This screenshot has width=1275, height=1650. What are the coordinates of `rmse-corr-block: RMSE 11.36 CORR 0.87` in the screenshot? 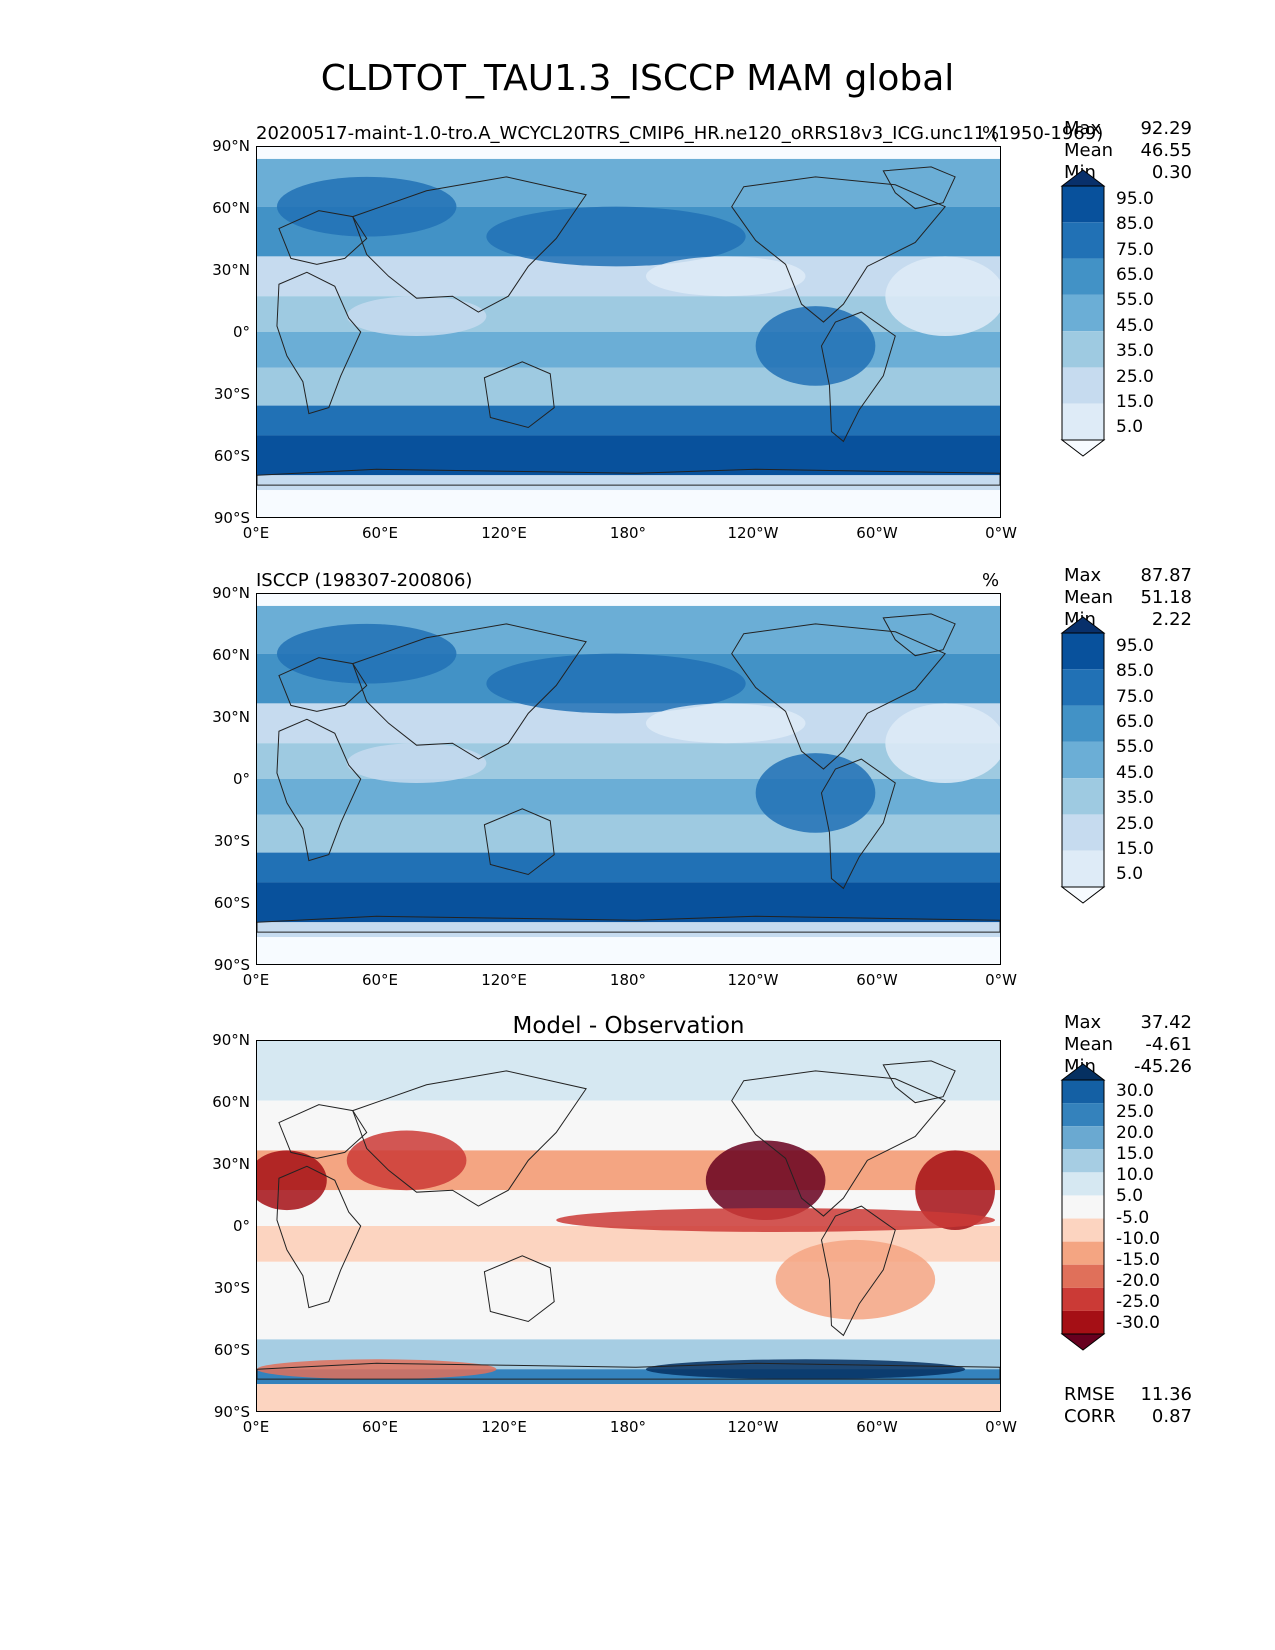 It's located at (1128, 1406).